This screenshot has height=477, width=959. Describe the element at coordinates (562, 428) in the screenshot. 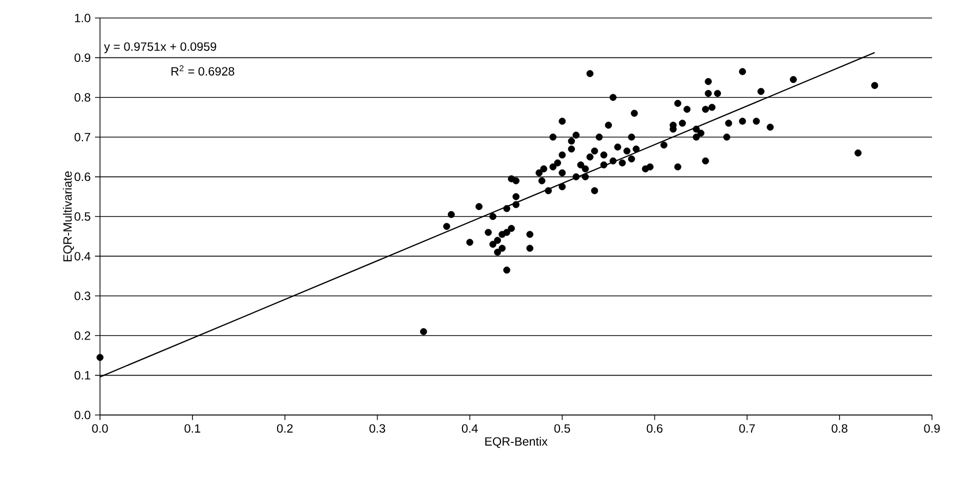

I see `x-tick-label: 0.5` at that location.